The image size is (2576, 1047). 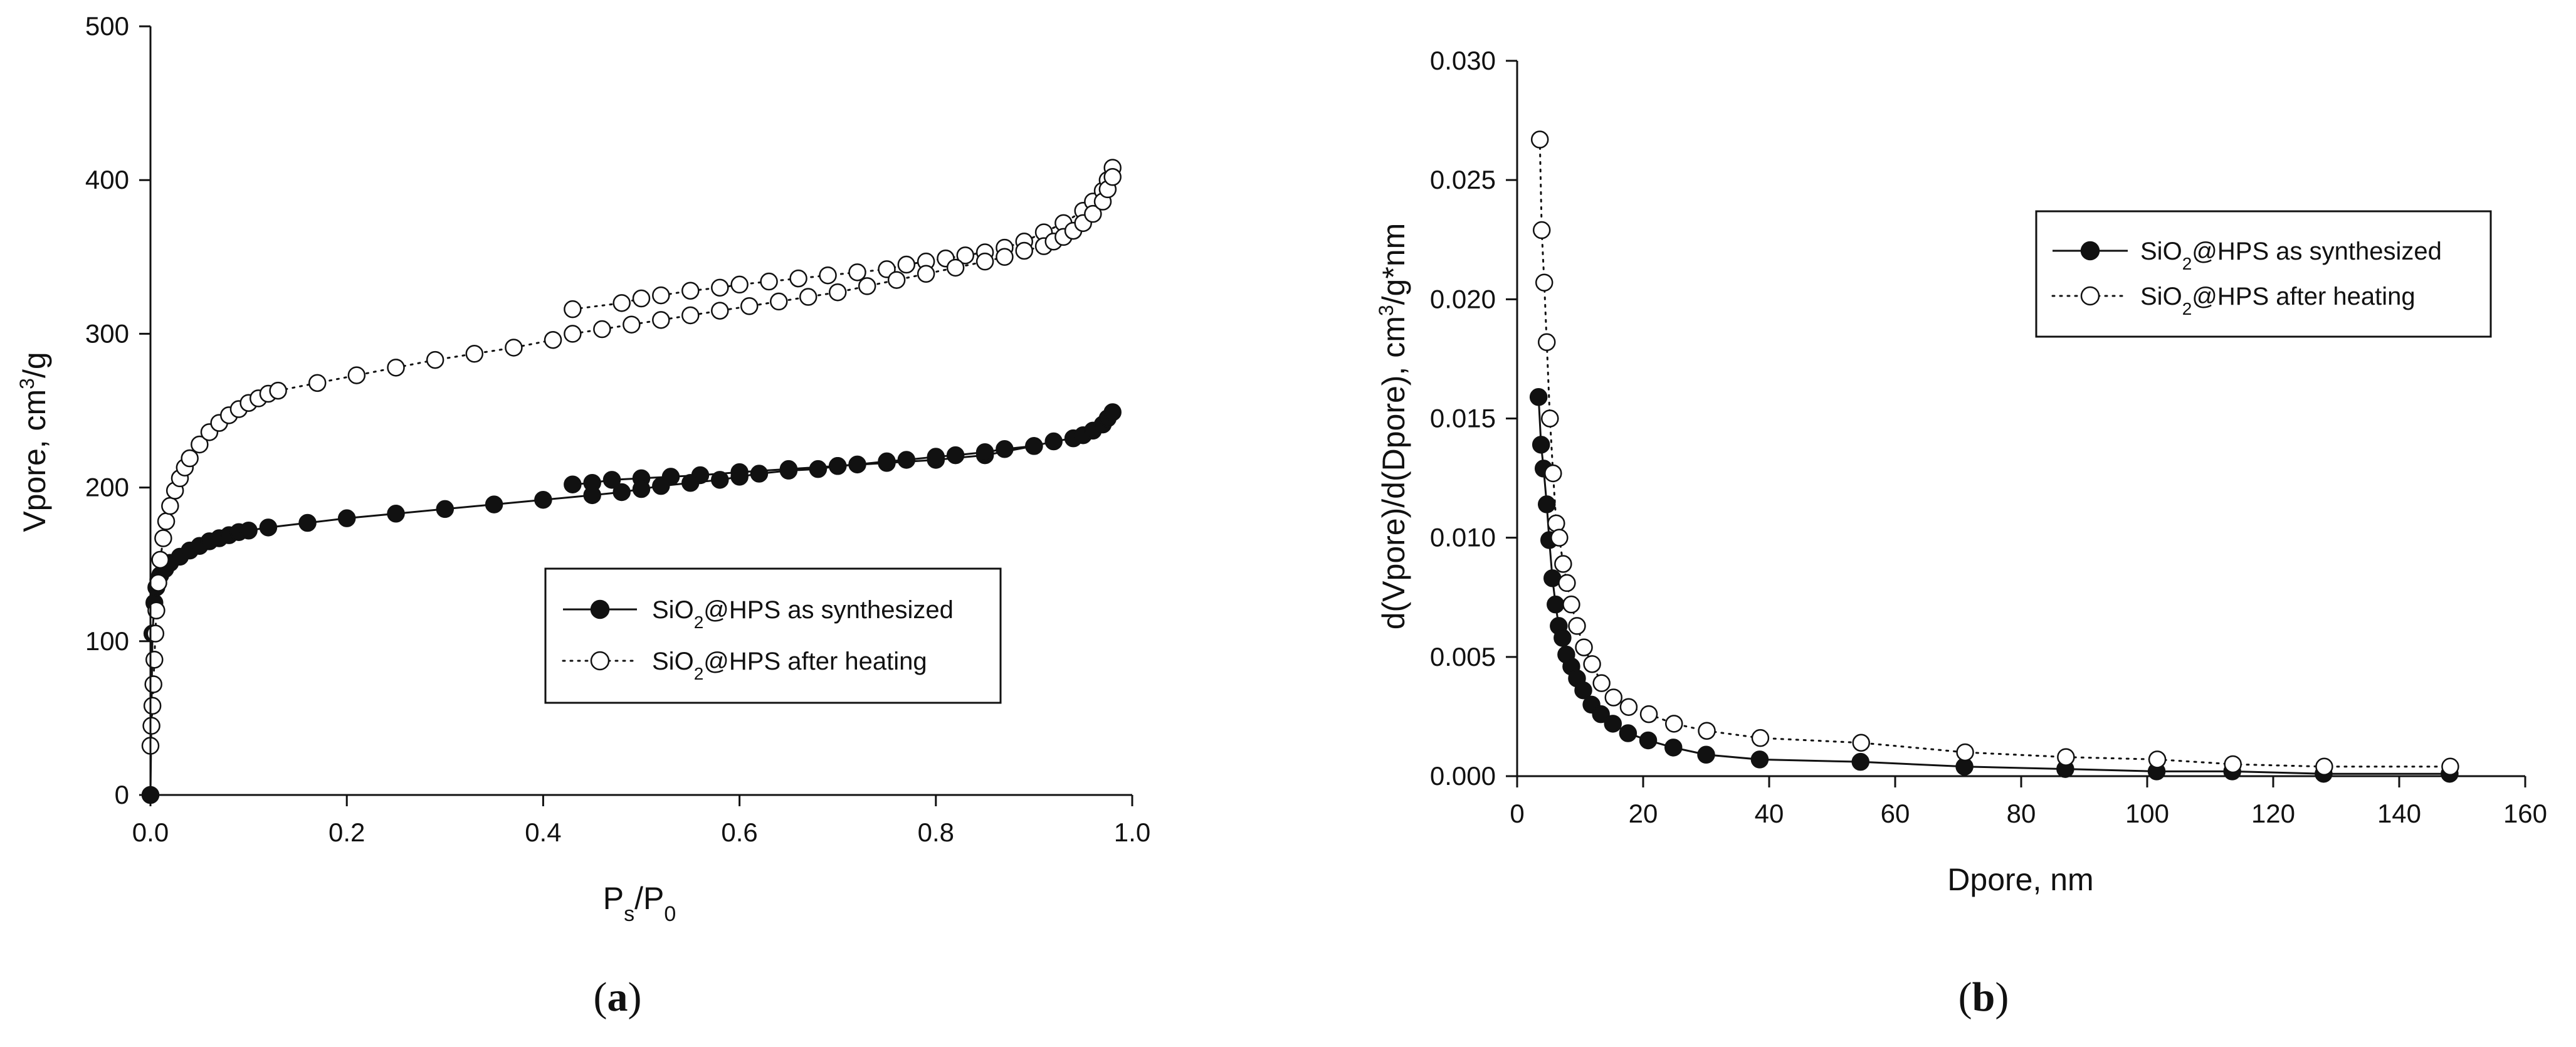 I want to click on chart-b-legend-text-1-suffix: @HPS as synthesized, so click(x=2317, y=251).